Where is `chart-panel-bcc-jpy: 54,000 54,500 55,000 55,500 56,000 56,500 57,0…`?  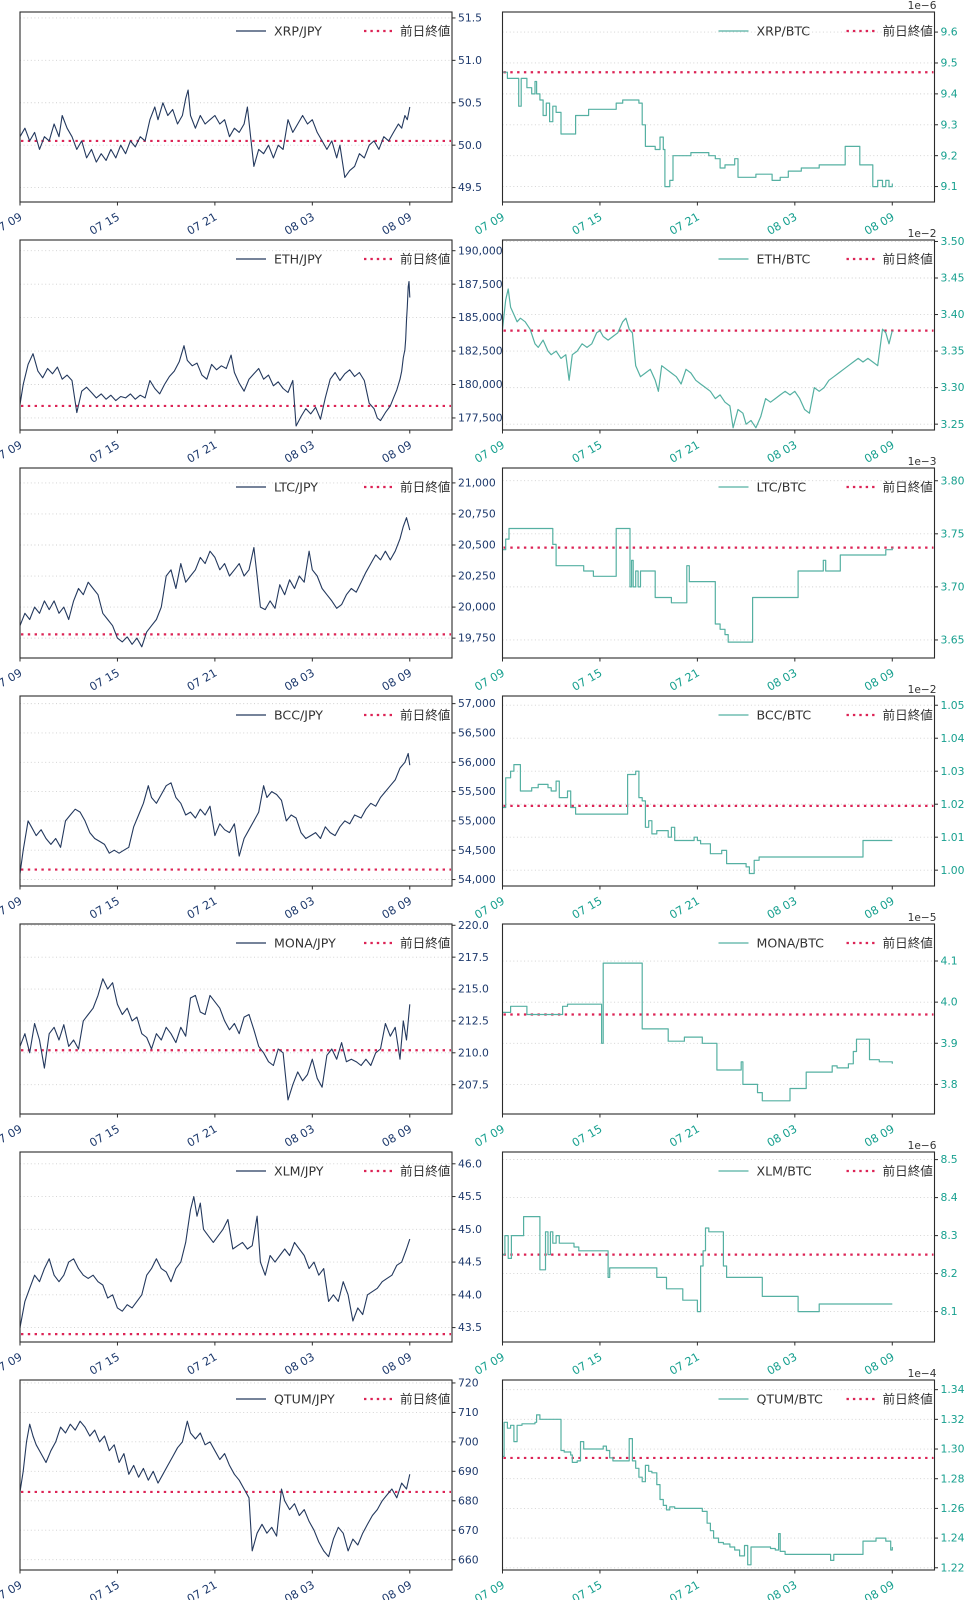 chart-panel-bcc-jpy: 54,000 54,500 55,000 55,500 56,000 56,500 57,0… is located at coordinates (248, 804).